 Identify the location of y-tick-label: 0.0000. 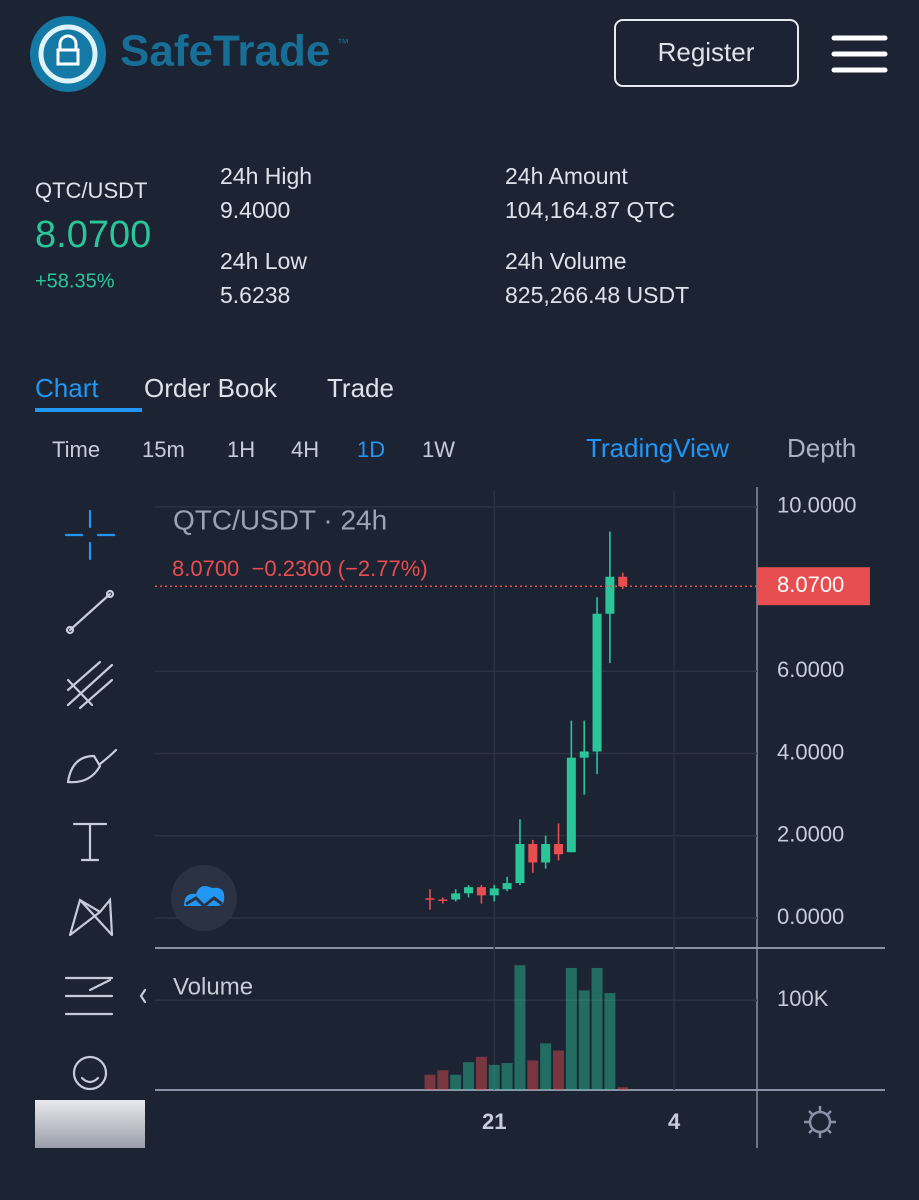
(810, 916).